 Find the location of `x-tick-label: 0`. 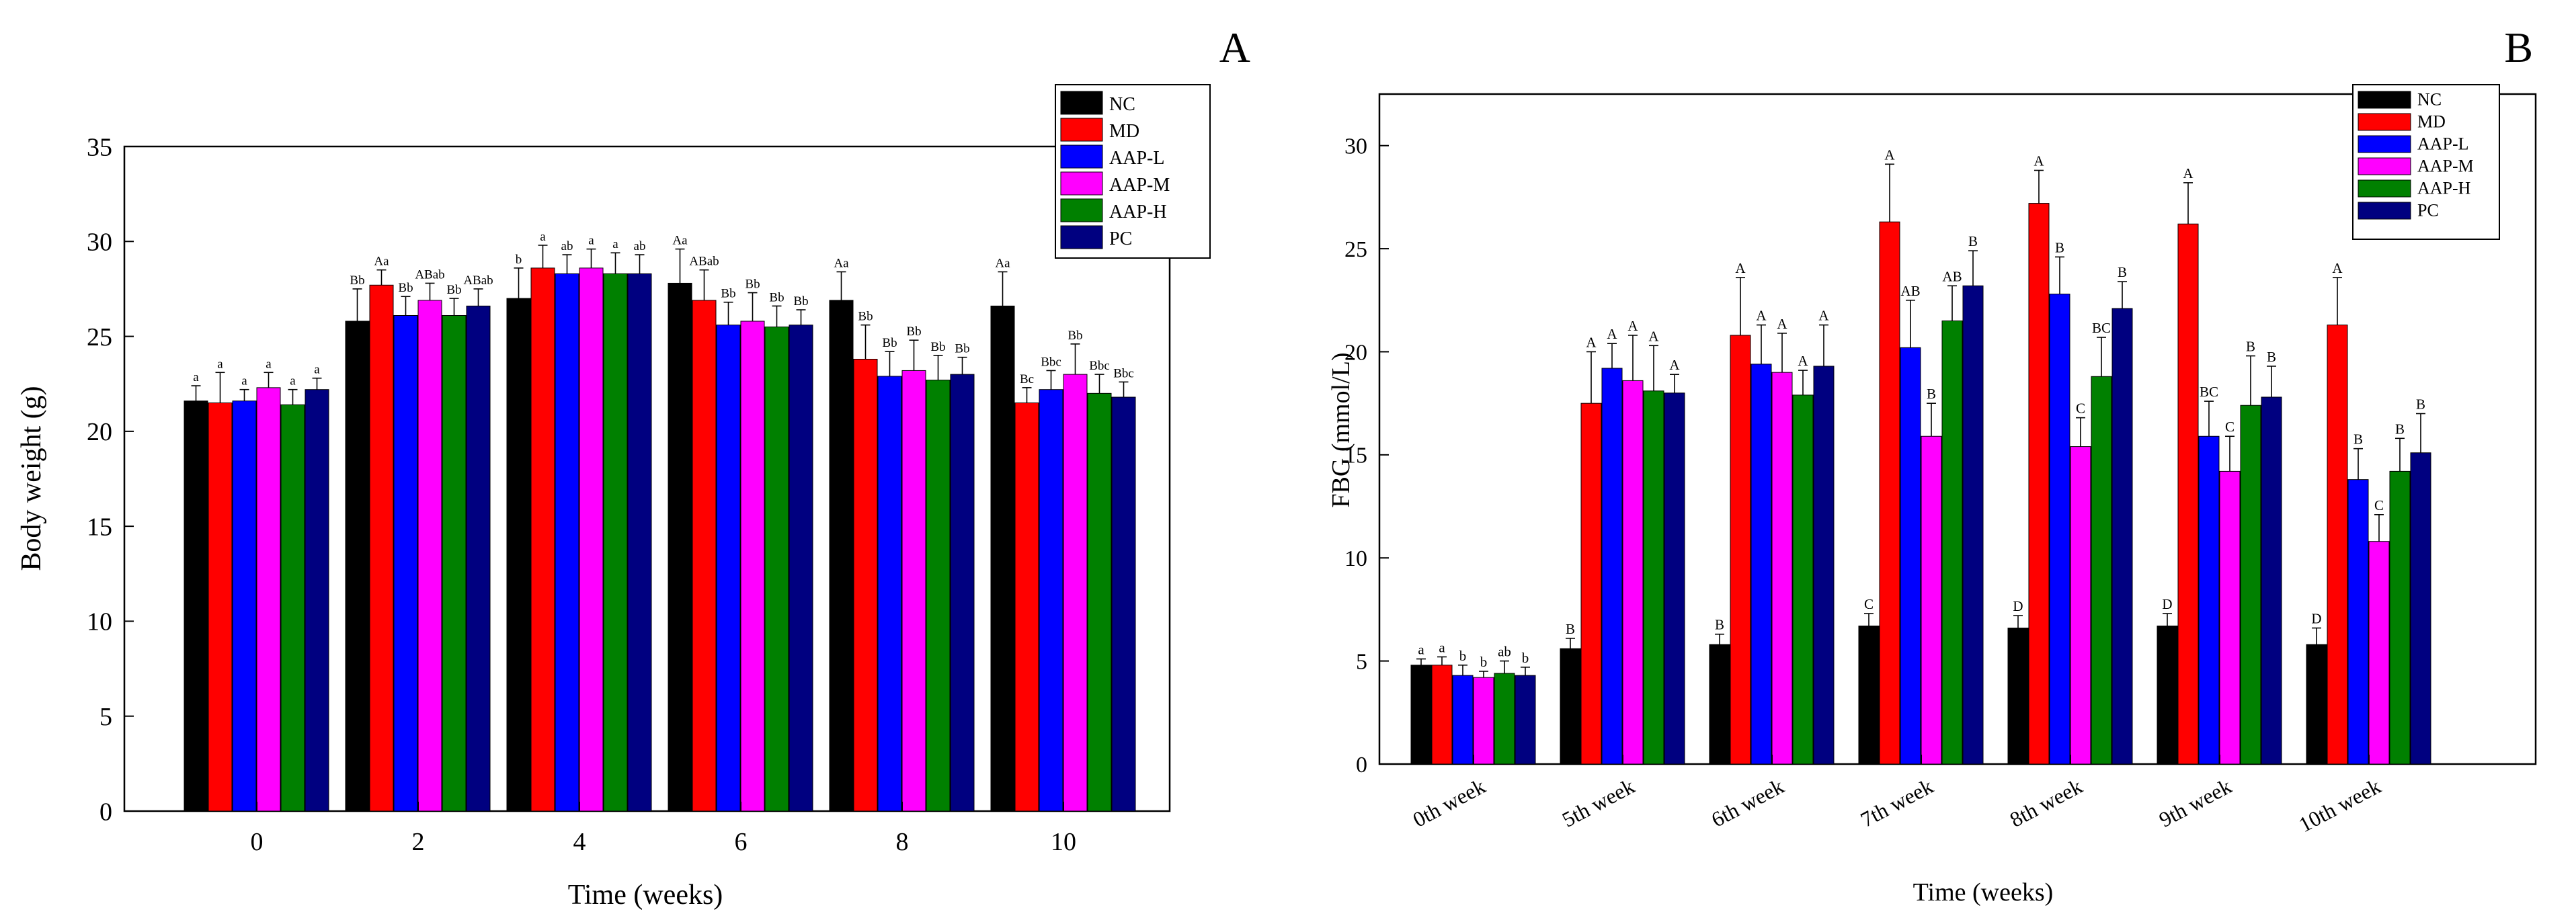

x-tick-label: 0 is located at coordinates (257, 842).